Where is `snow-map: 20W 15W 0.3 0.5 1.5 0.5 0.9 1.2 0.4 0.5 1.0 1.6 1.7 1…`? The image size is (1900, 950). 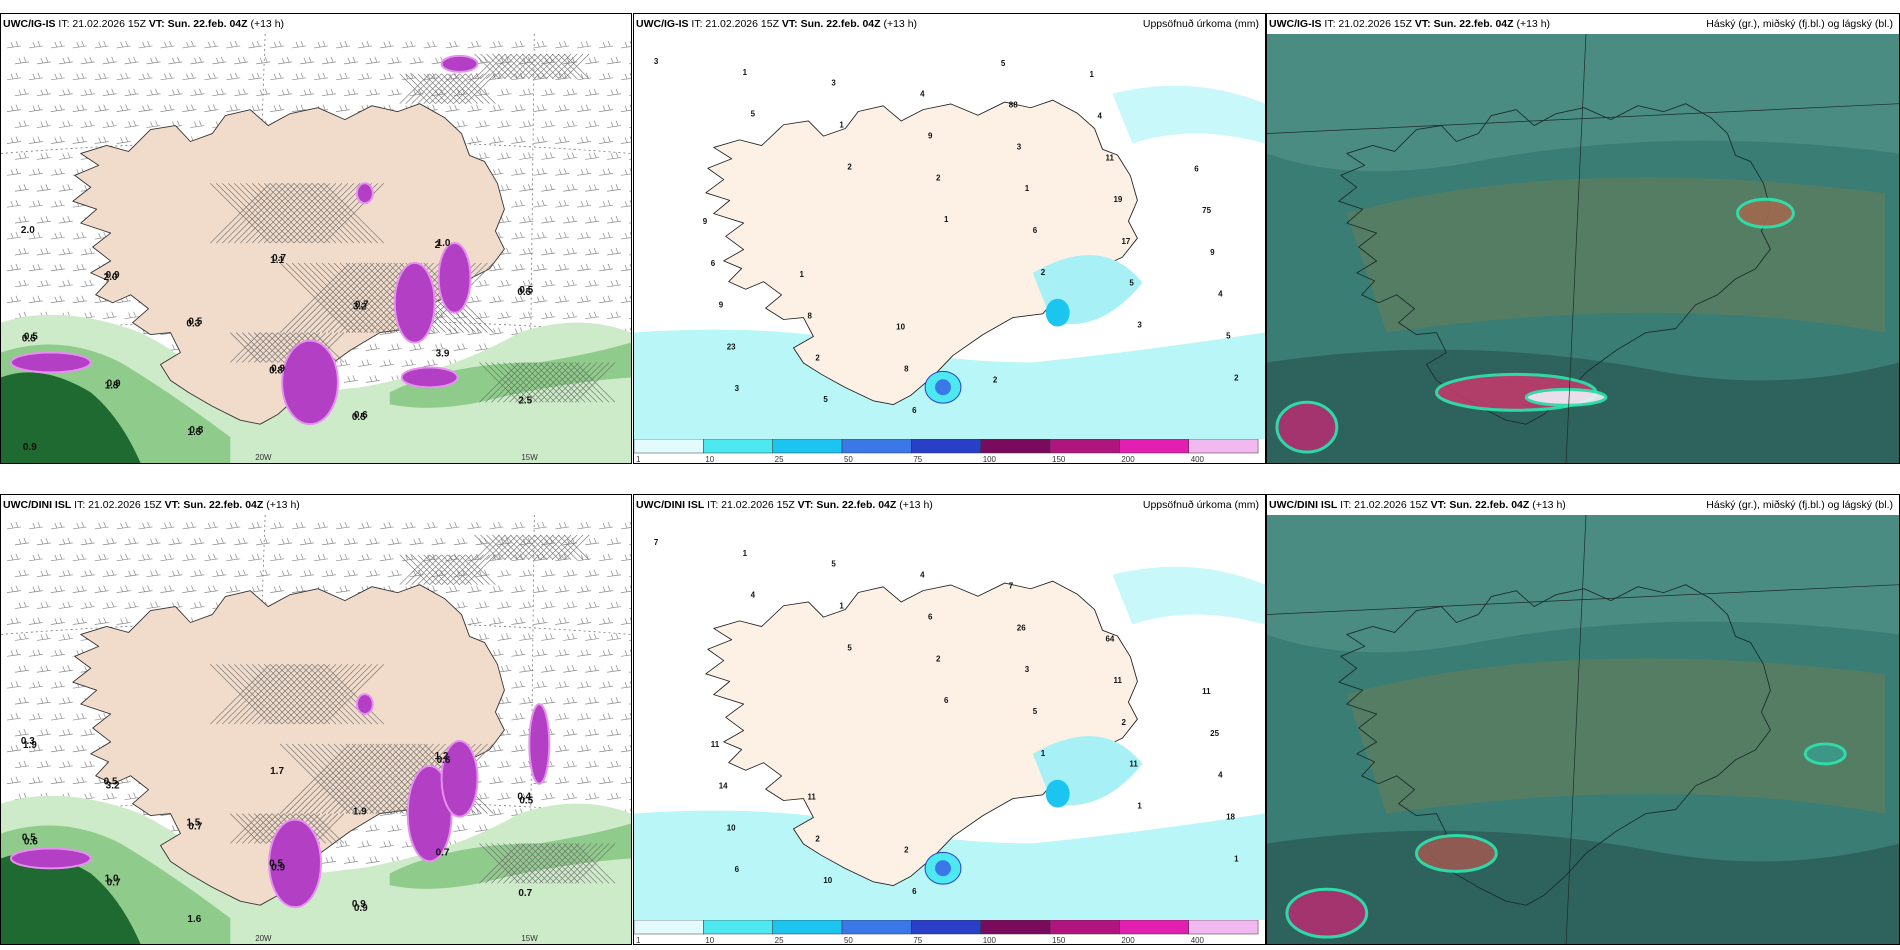
snow-map: 20W 15W 0.3 0.5 1.5 0.5 0.9 1.2 0.4 0.5 1.0 1.6 1.7 1… is located at coordinates (316, 729).